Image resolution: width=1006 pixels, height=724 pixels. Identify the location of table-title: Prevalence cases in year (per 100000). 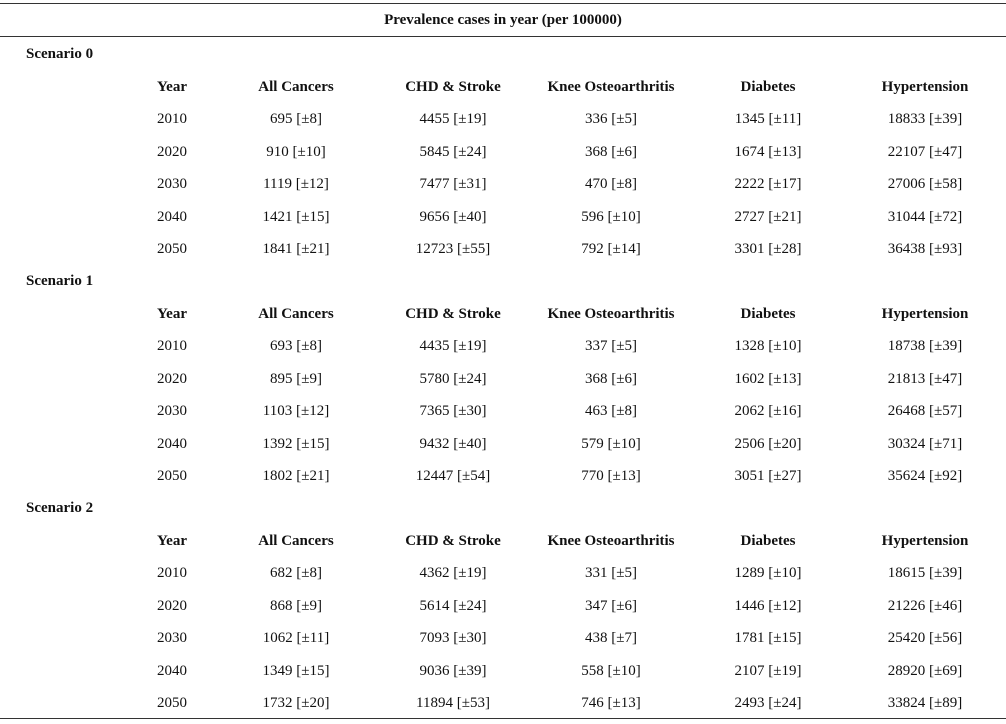
(503, 20).